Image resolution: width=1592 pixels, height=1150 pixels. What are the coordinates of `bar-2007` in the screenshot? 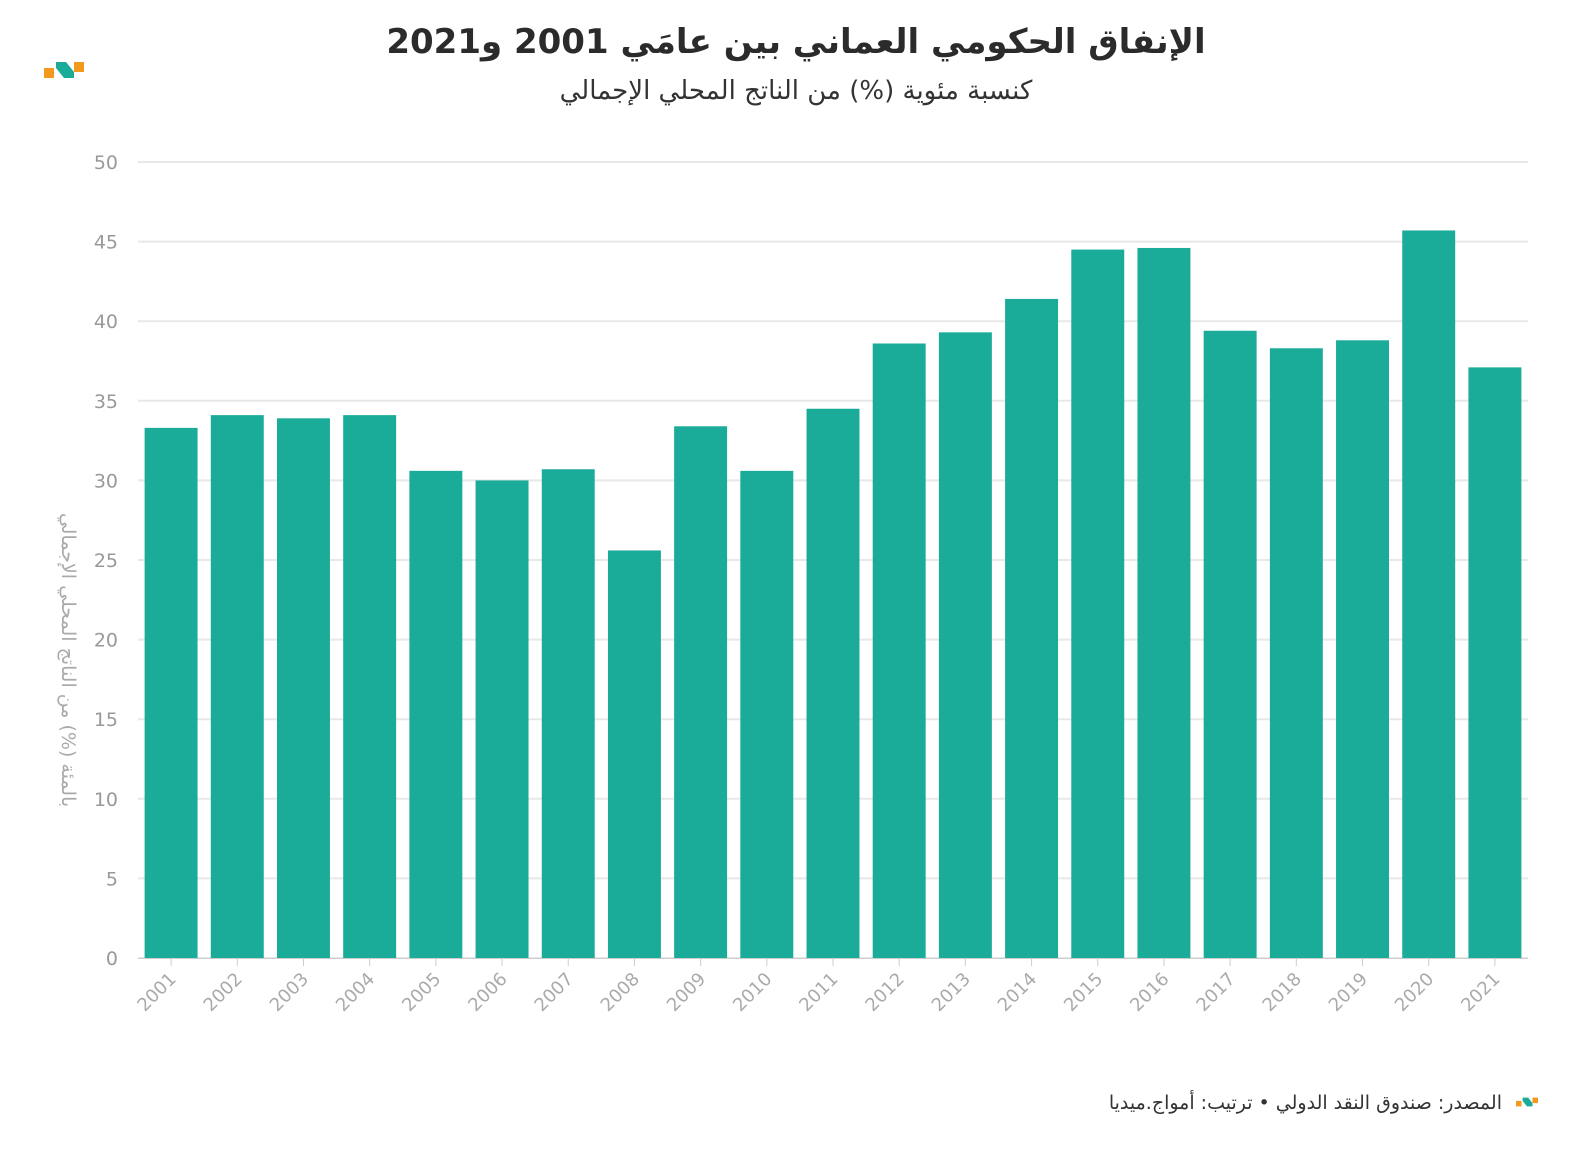 It's located at (568, 713).